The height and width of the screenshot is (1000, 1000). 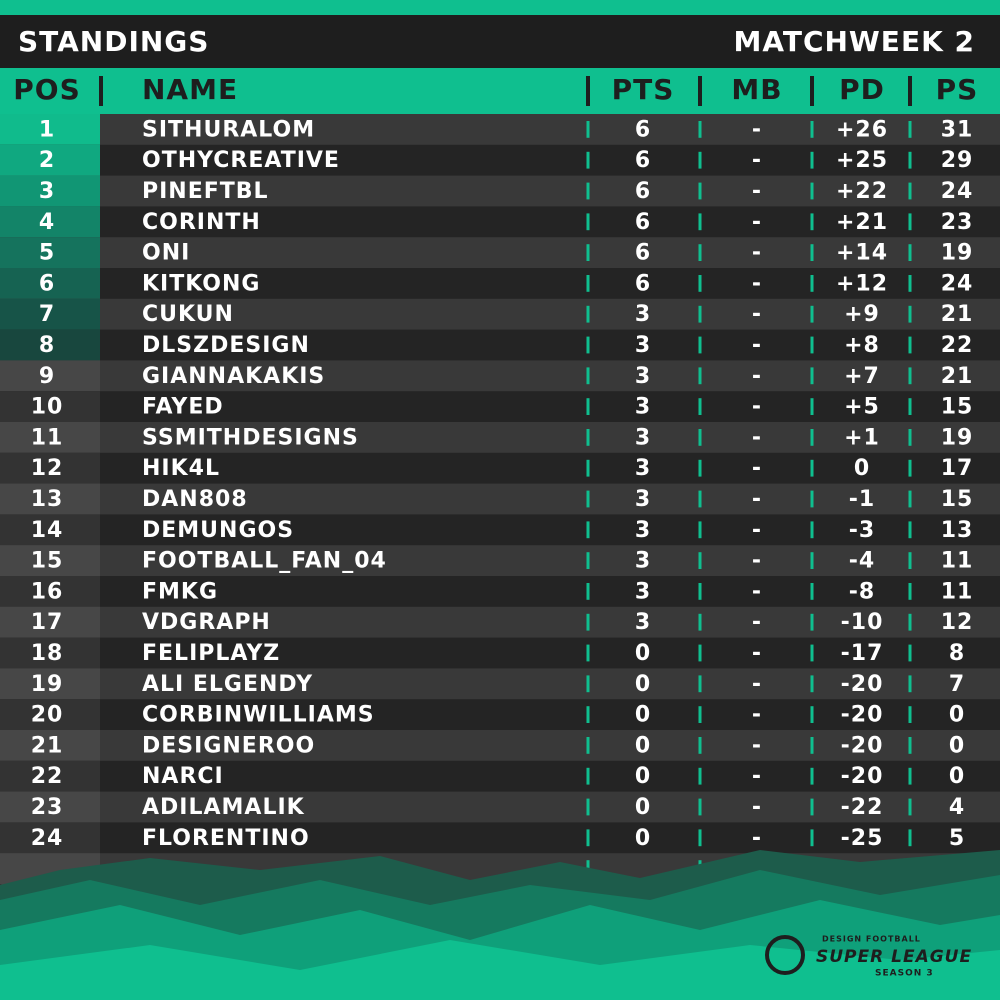 What do you see at coordinates (812, 91) in the screenshot?
I see `header-separator` at bounding box center [812, 91].